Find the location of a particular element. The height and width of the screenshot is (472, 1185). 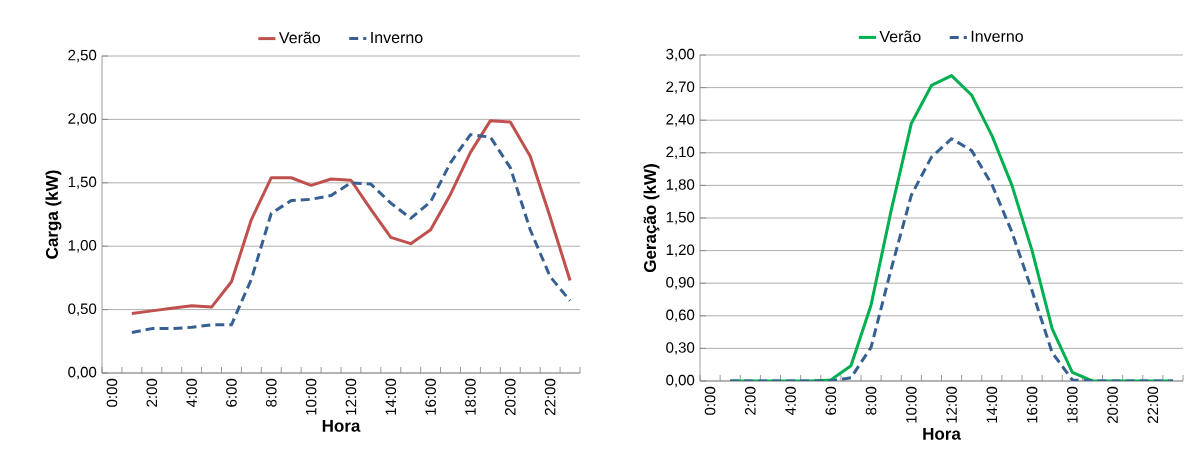

y-tick-label: 3,00 is located at coordinates (680, 55).